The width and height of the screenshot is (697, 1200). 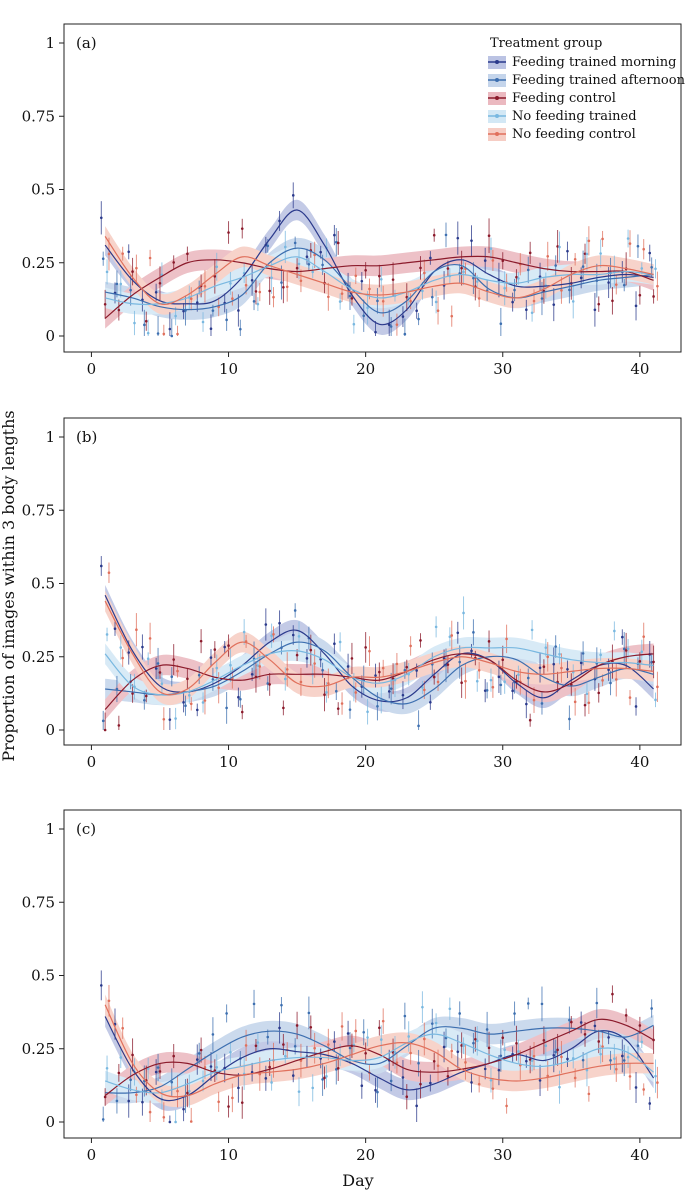 I want to click on line-feeding-control, so click(x=379, y=681).